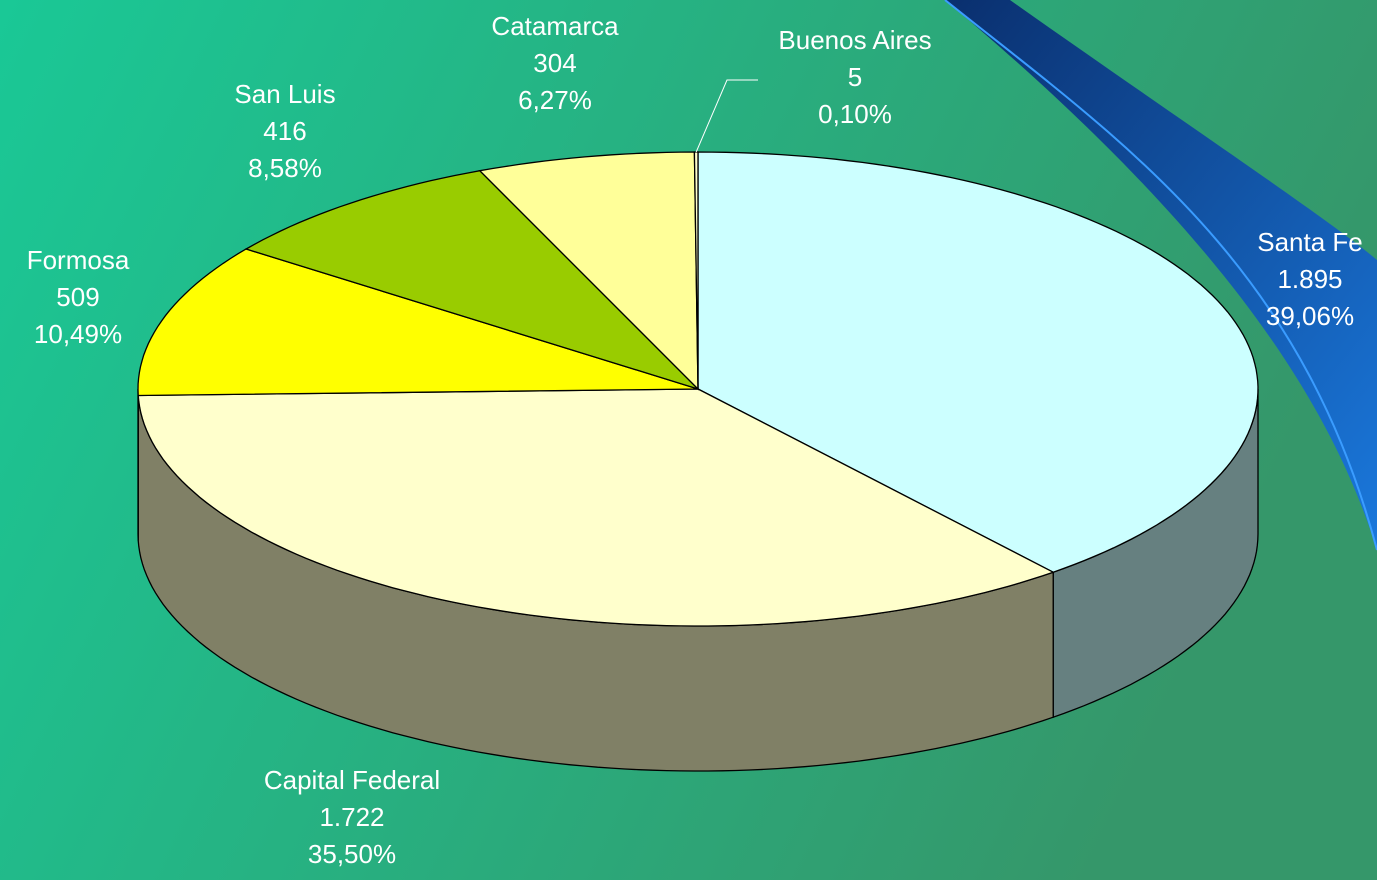  I want to click on leader-line, so click(726, 116).